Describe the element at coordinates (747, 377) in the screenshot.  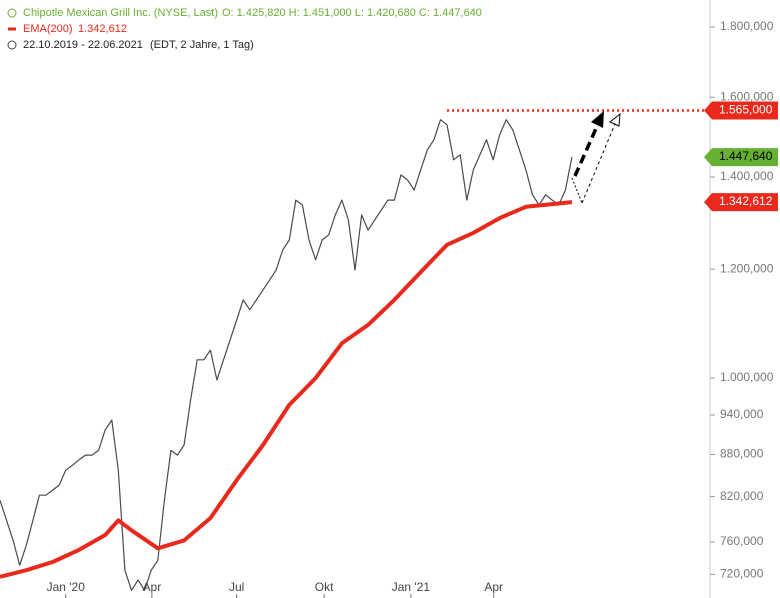
I see `y-tick-label: 1.000,000` at that location.